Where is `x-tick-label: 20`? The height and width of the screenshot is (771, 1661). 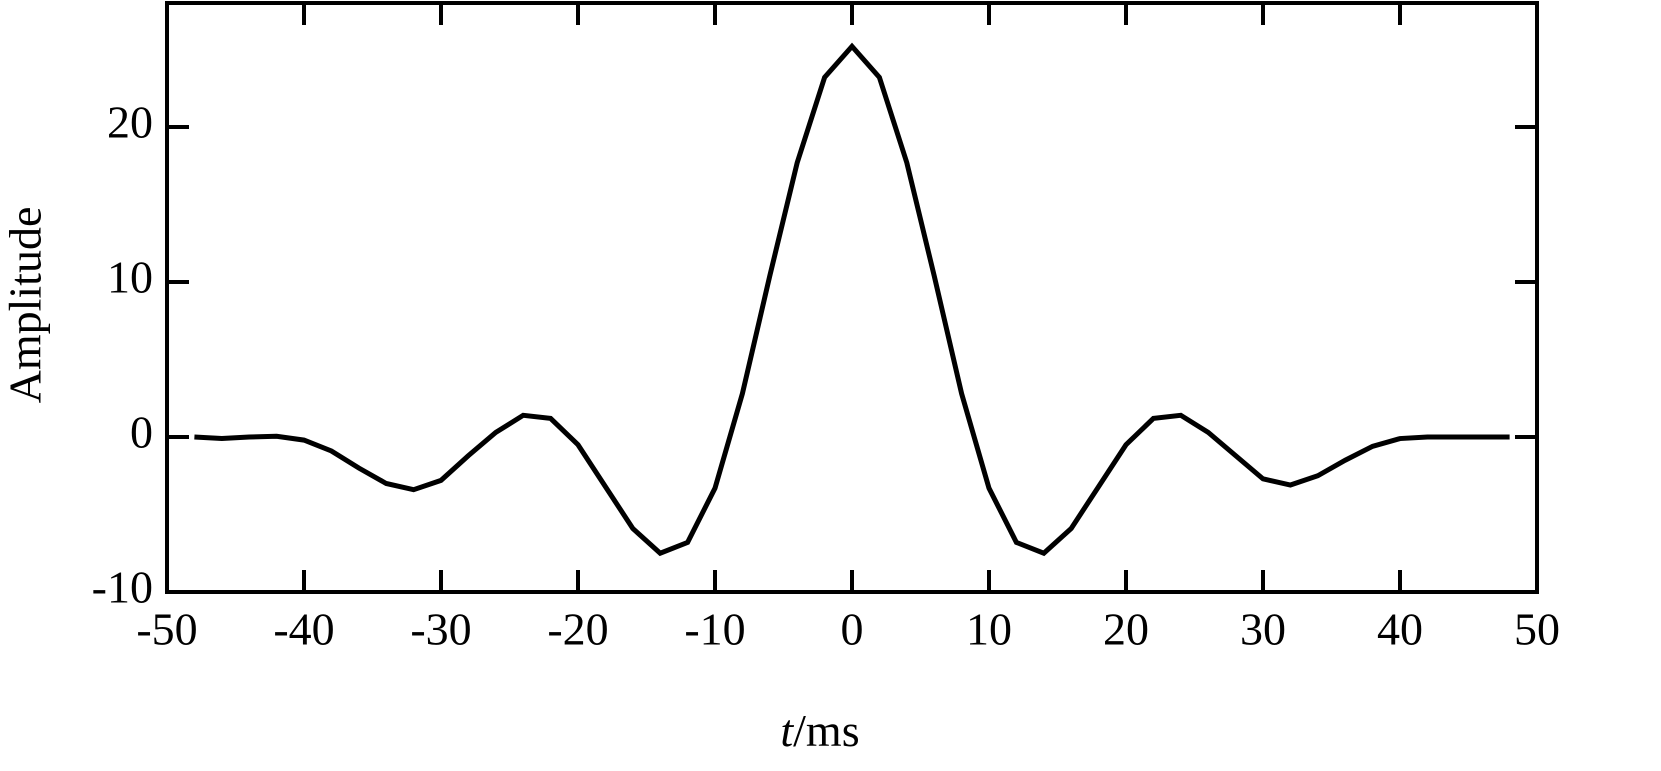 x-tick-label: 20 is located at coordinates (1126, 629).